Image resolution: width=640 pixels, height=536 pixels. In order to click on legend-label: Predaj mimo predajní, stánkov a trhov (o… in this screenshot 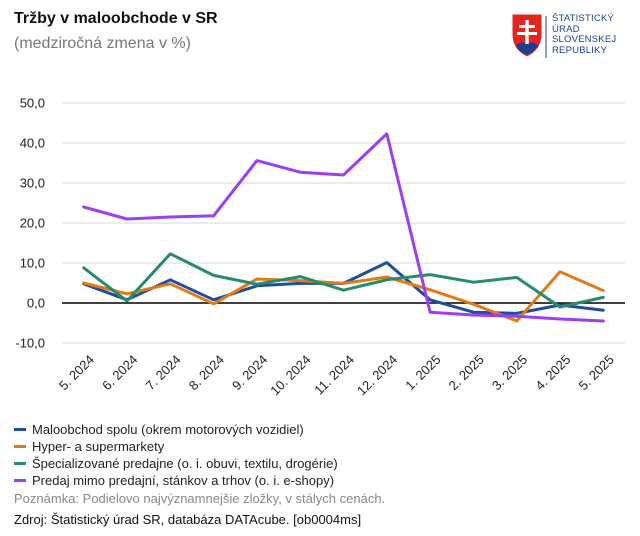, I will do `click(183, 480)`.